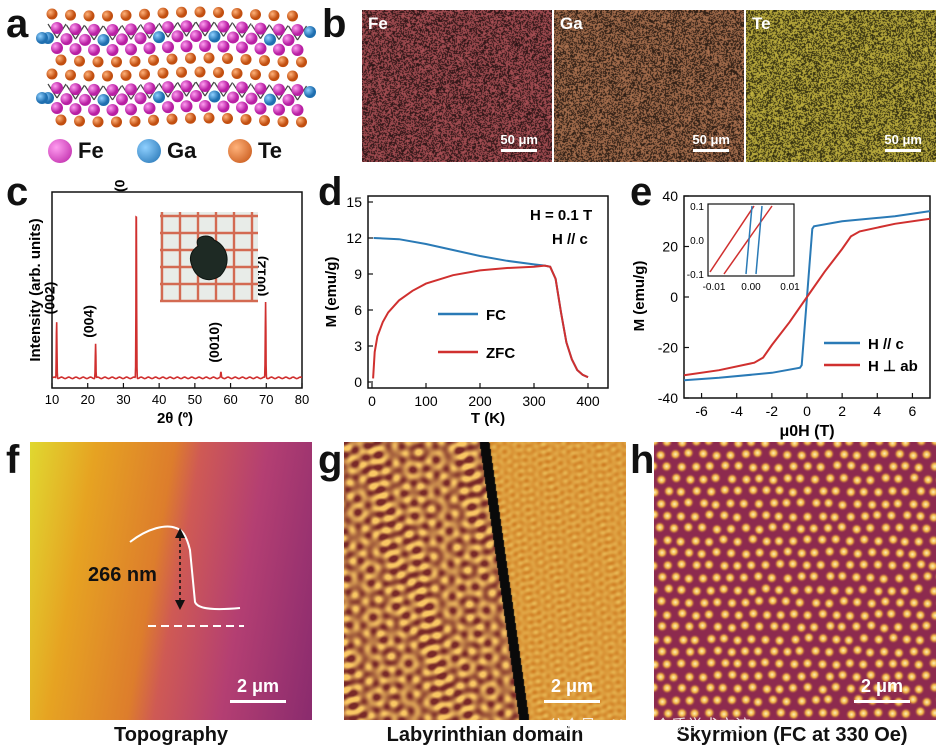  What do you see at coordinates (485, 581) in the screenshot?
I see `labyrinth-domain-image: 2 μm` at bounding box center [485, 581].